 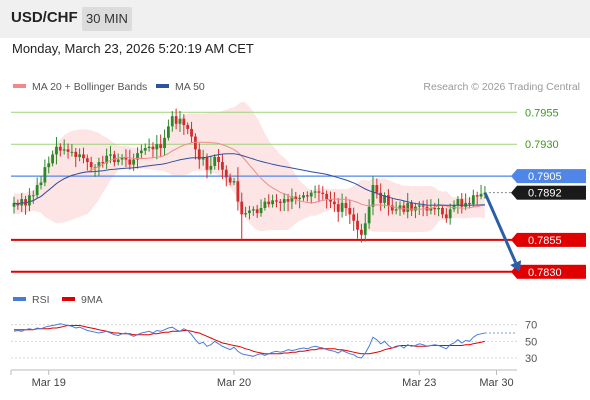 What do you see at coordinates (92, 300) in the screenshot?
I see `legend-label-9ma: 9MA` at bounding box center [92, 300].